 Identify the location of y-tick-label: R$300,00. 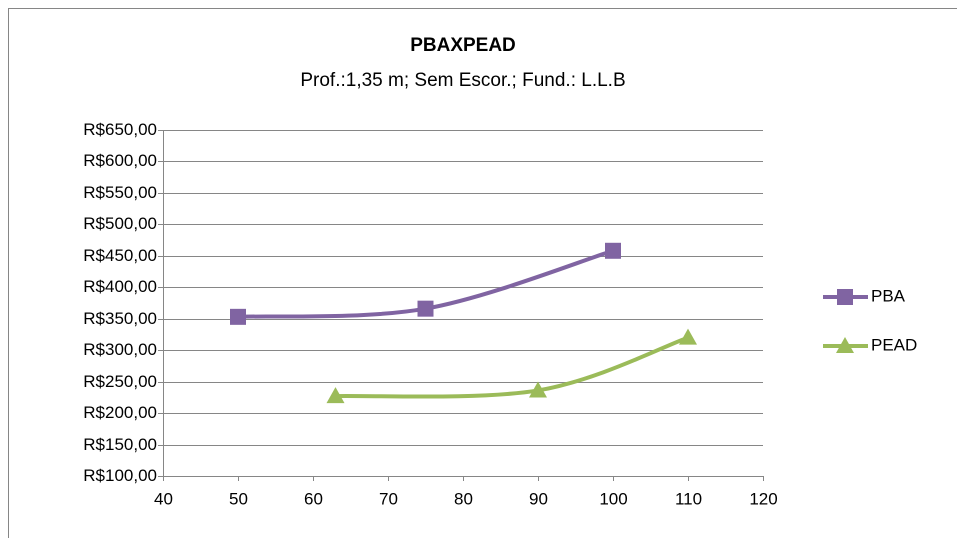
(120, 349).